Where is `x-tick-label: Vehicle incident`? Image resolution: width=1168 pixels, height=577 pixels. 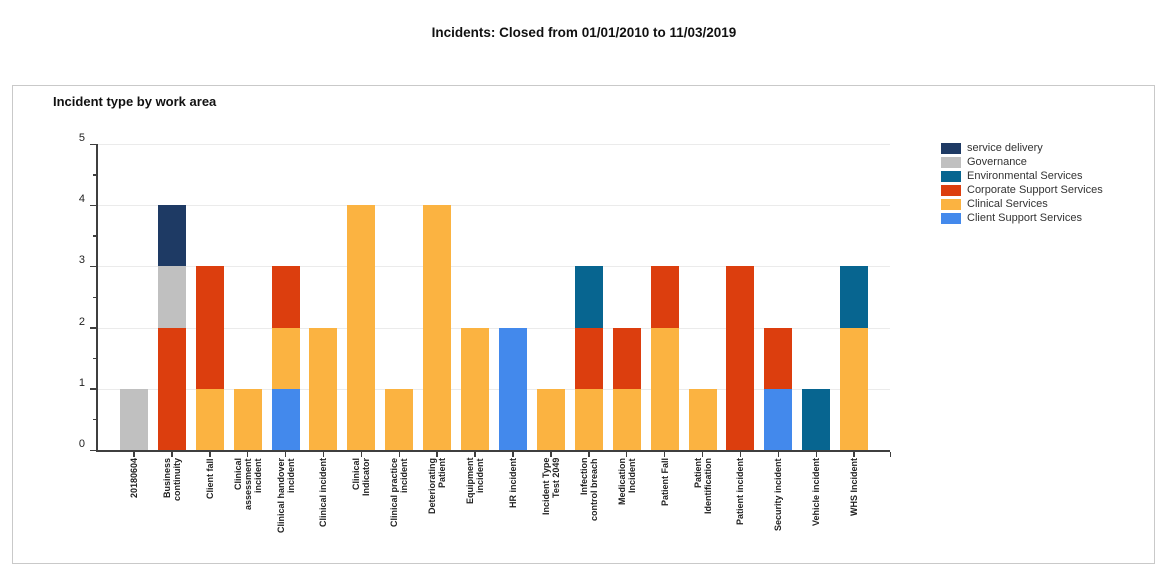
x-tick-label: Vehicle incident is located at coordinates (816, 492).